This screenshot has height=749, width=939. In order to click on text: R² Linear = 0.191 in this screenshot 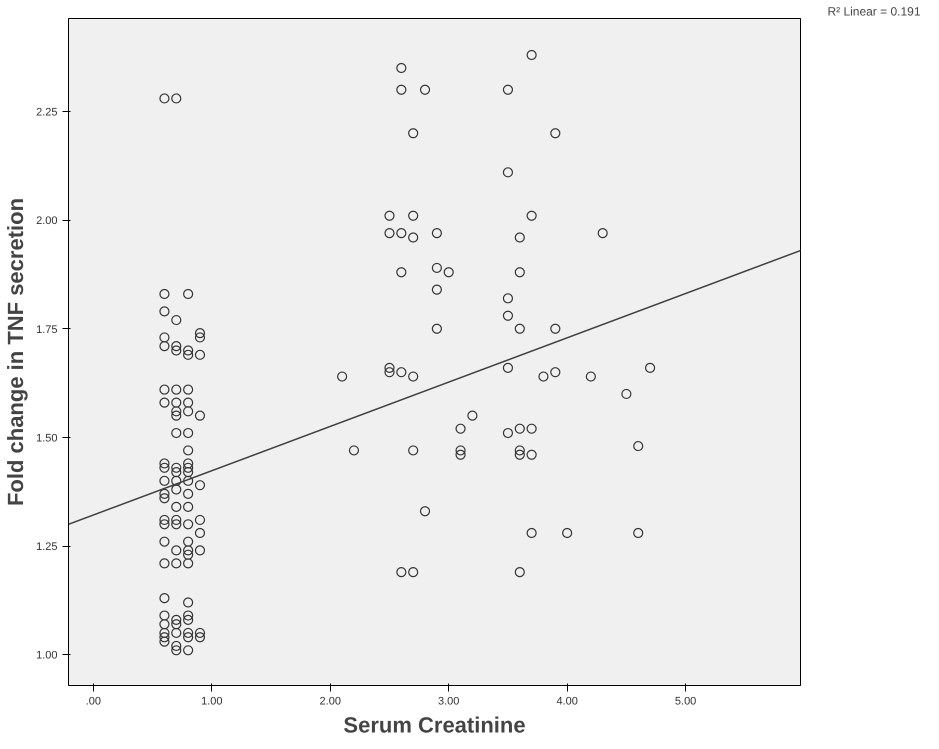, I will do `click(874, 11)`.